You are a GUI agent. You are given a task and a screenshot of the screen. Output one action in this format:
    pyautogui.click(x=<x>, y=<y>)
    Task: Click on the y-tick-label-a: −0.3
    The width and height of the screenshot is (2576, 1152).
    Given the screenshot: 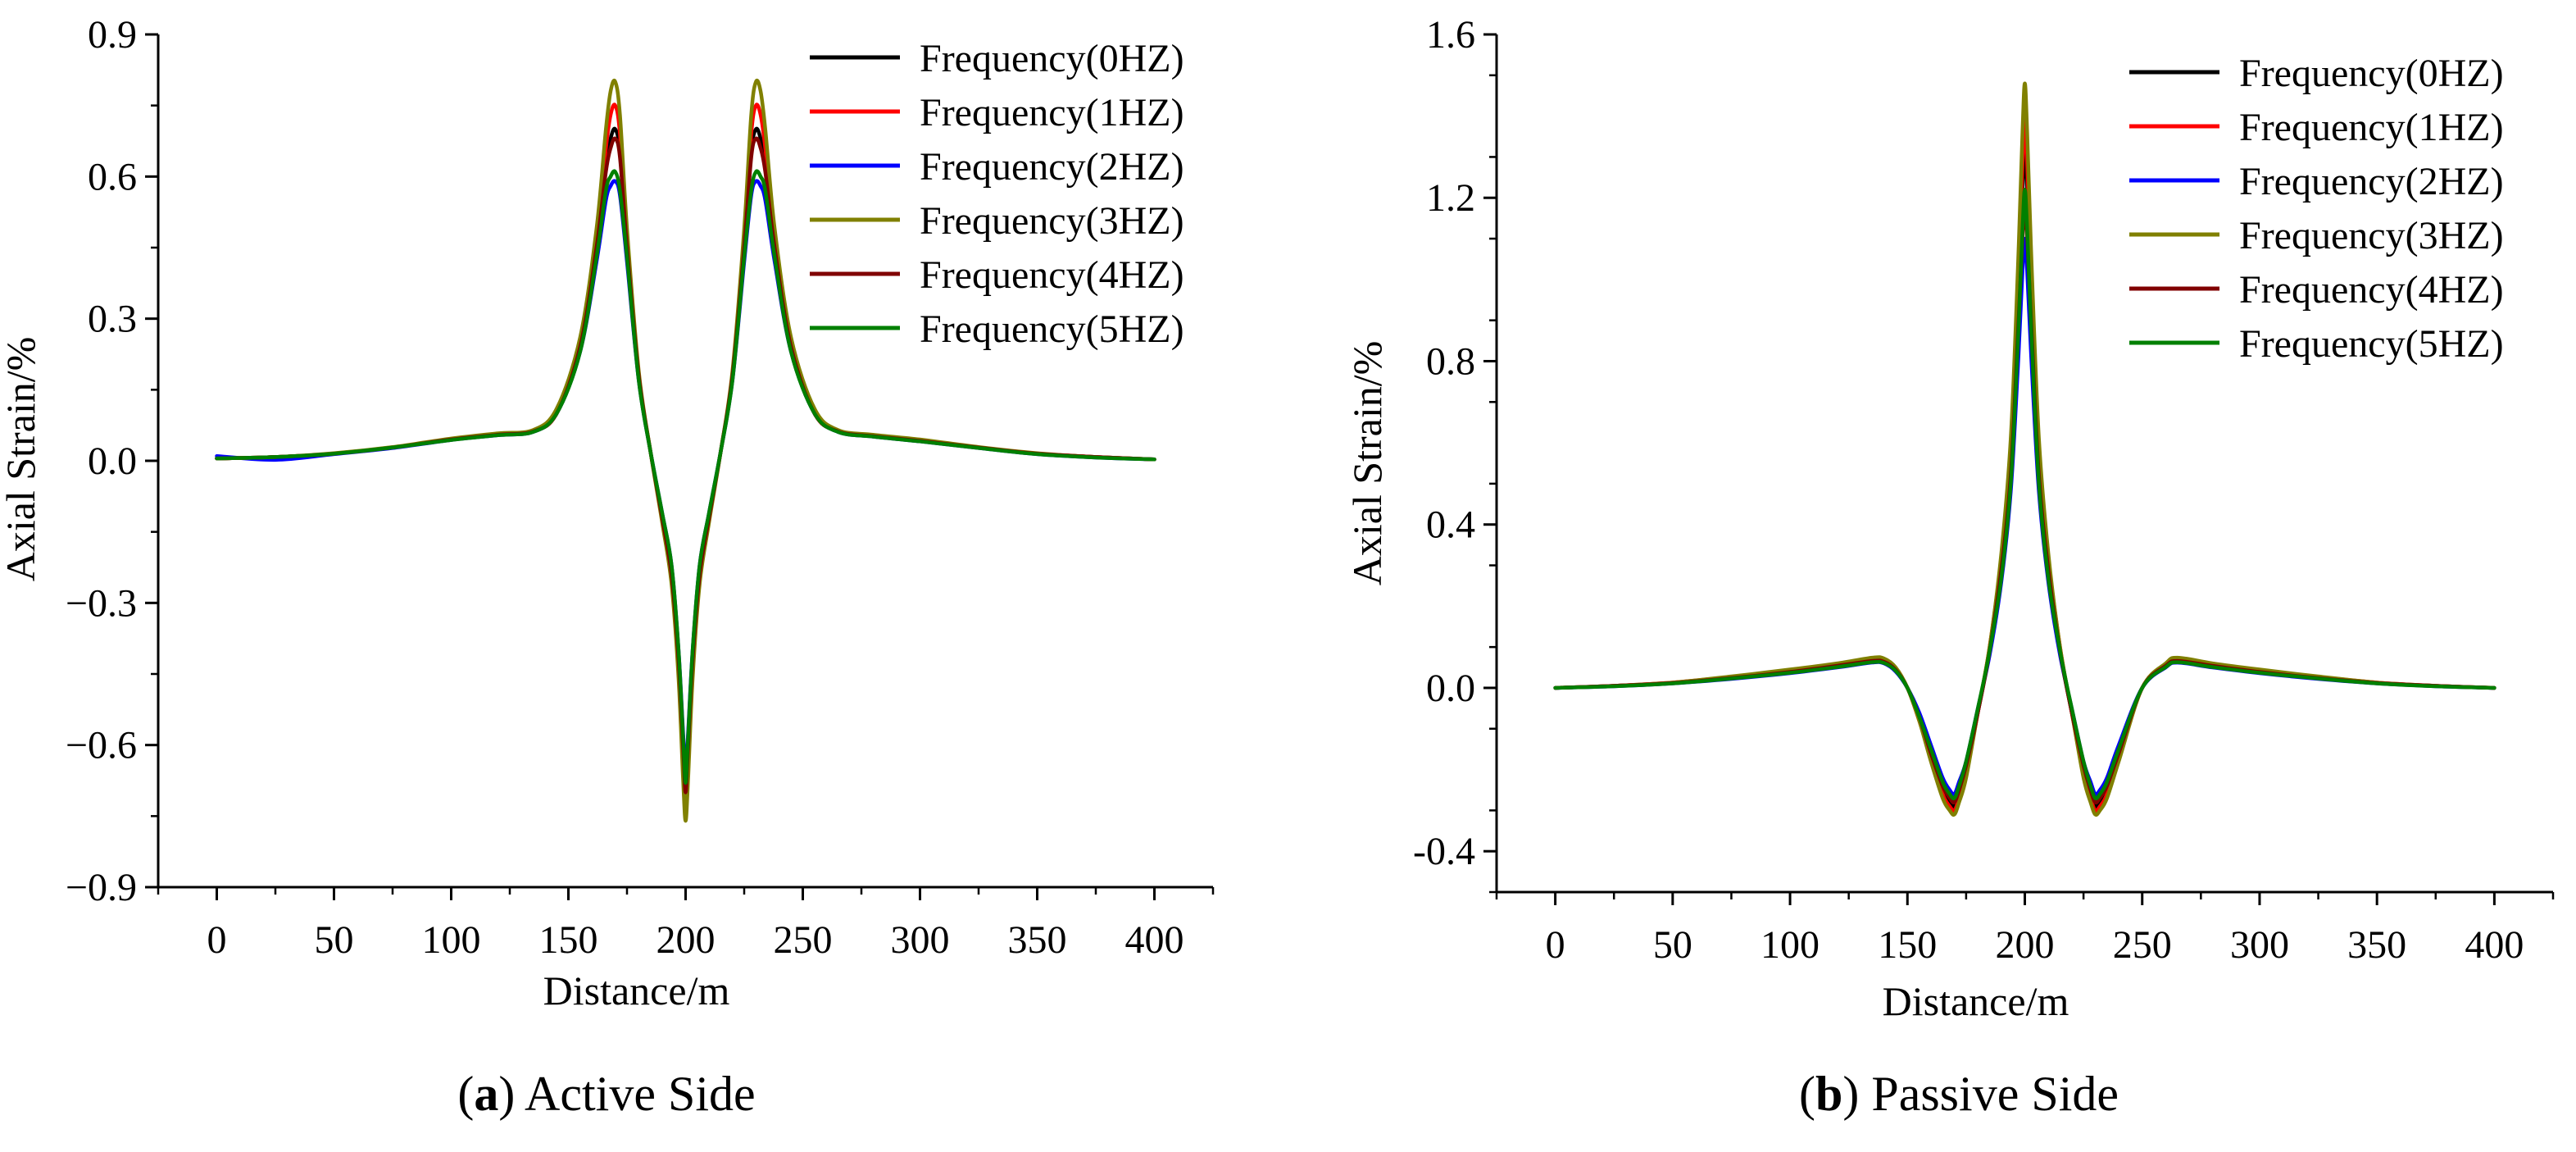 What is the action you would take?
    pyautogui.click(x=101, y=603)
    